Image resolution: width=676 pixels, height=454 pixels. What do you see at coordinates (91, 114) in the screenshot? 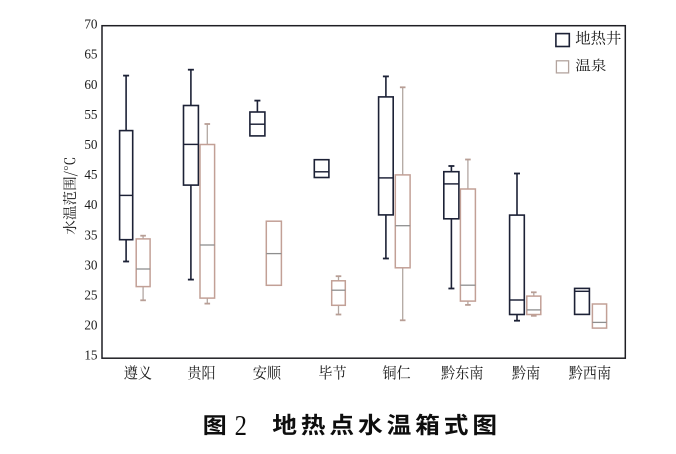
I see `svg-text: 55` at bounding box center [91, 114].